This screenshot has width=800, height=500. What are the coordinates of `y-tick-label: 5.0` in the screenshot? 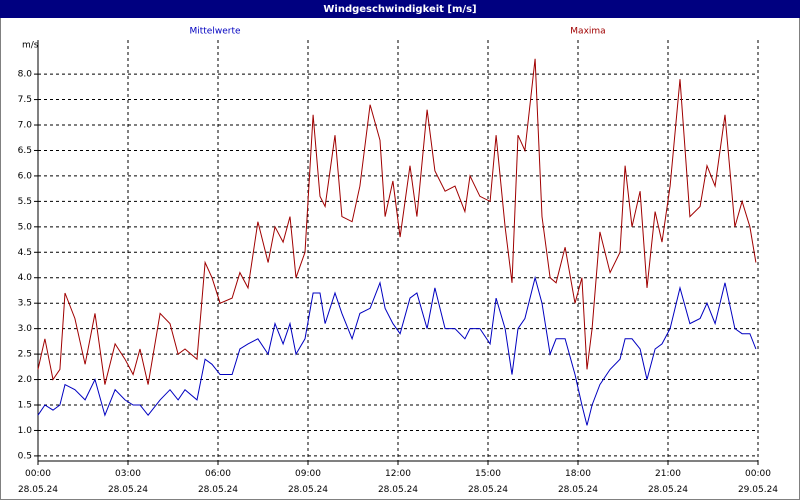 It's located at (25, 227).